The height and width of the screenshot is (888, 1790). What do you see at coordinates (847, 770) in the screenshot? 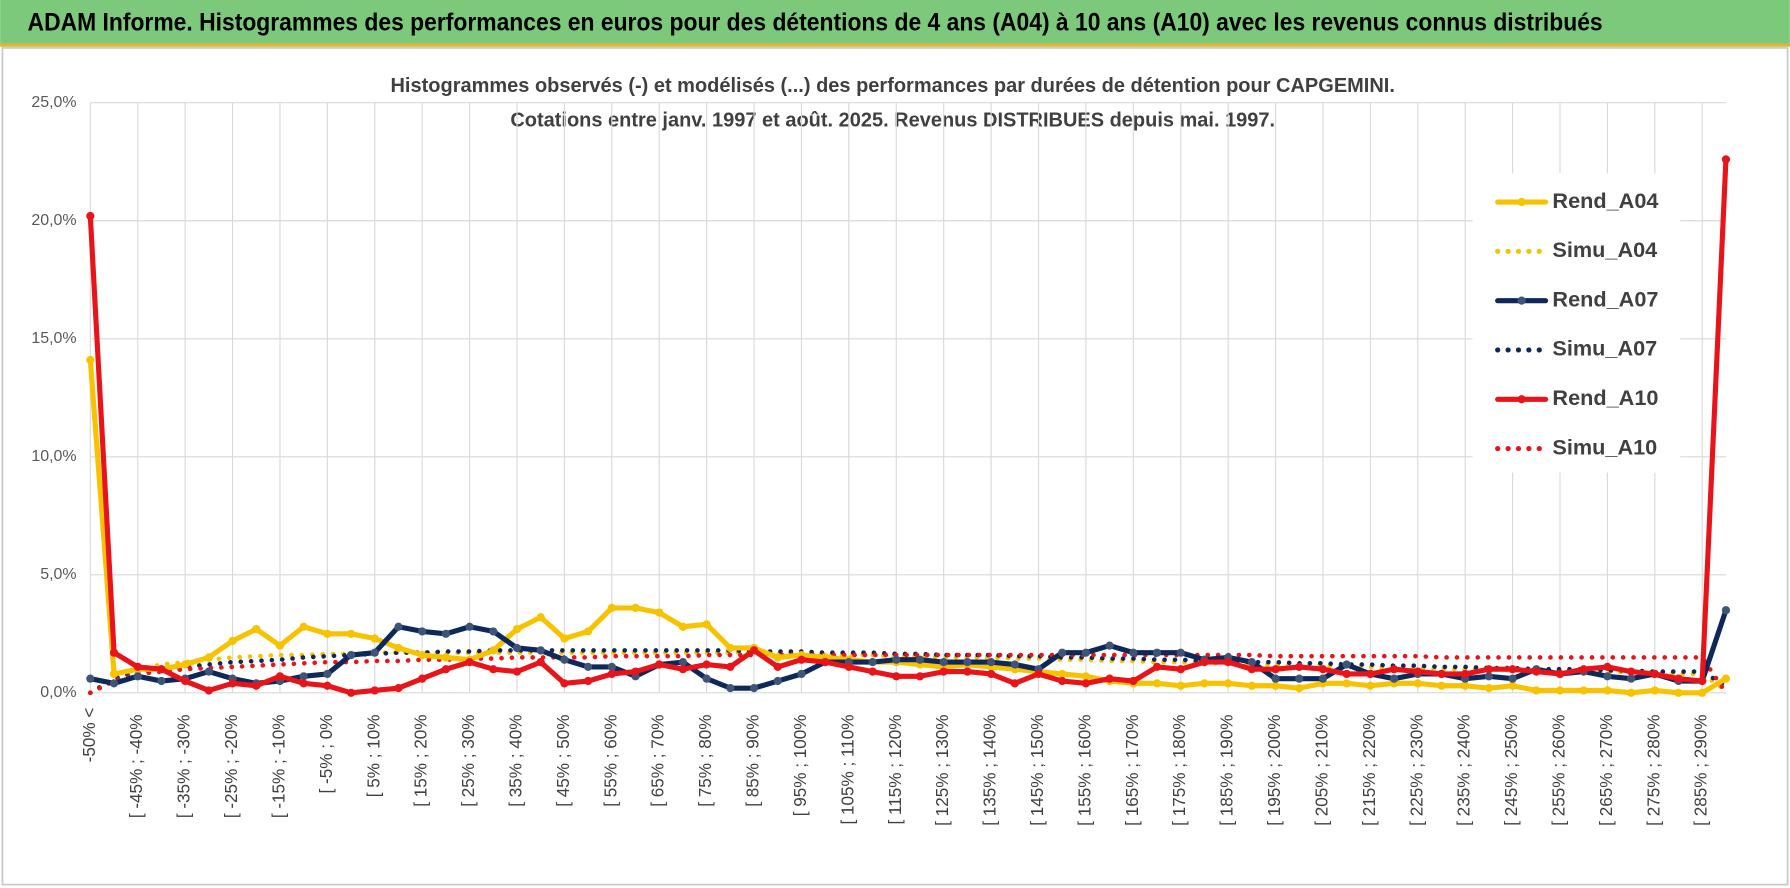
I see `x-tick-label: [ 105% ; 110%` at bounding box center [847, 770].